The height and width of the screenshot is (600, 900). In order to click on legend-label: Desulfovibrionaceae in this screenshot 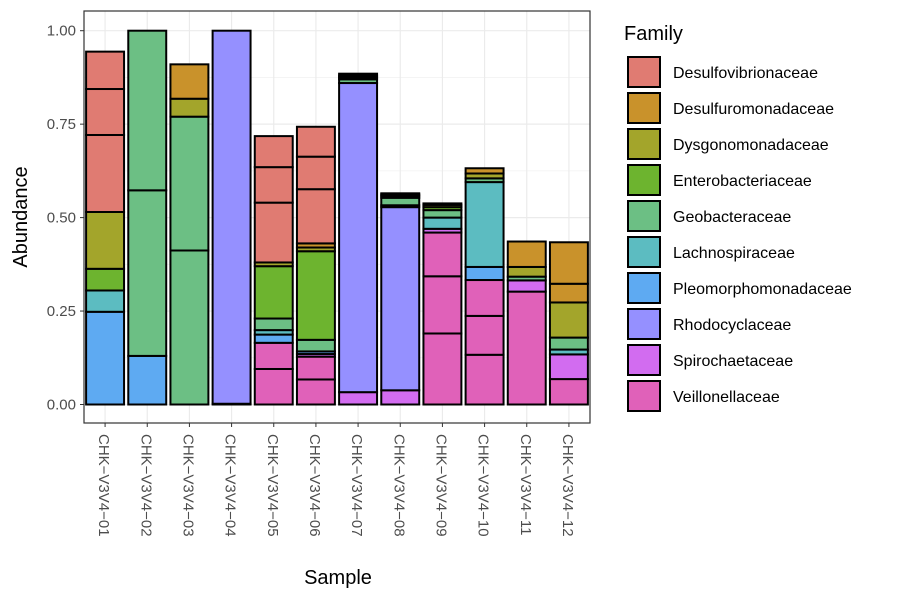, I will do `click(745, 73)`.